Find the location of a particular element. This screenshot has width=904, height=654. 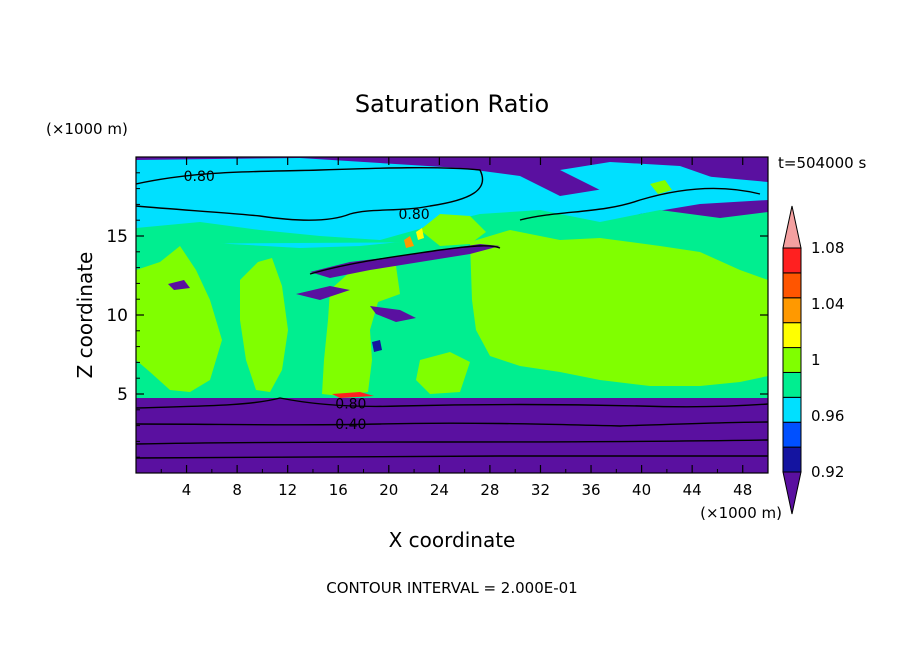

cloud-region-left is located at coordinates (179, 319).